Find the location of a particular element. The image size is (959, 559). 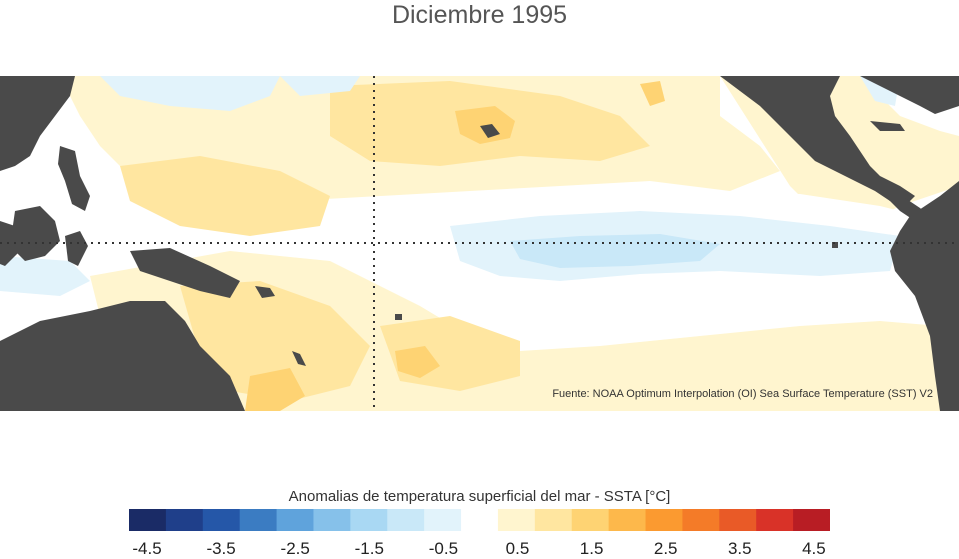

color-scale-tick-label: -1.5 is located at coordinates (369, 548).